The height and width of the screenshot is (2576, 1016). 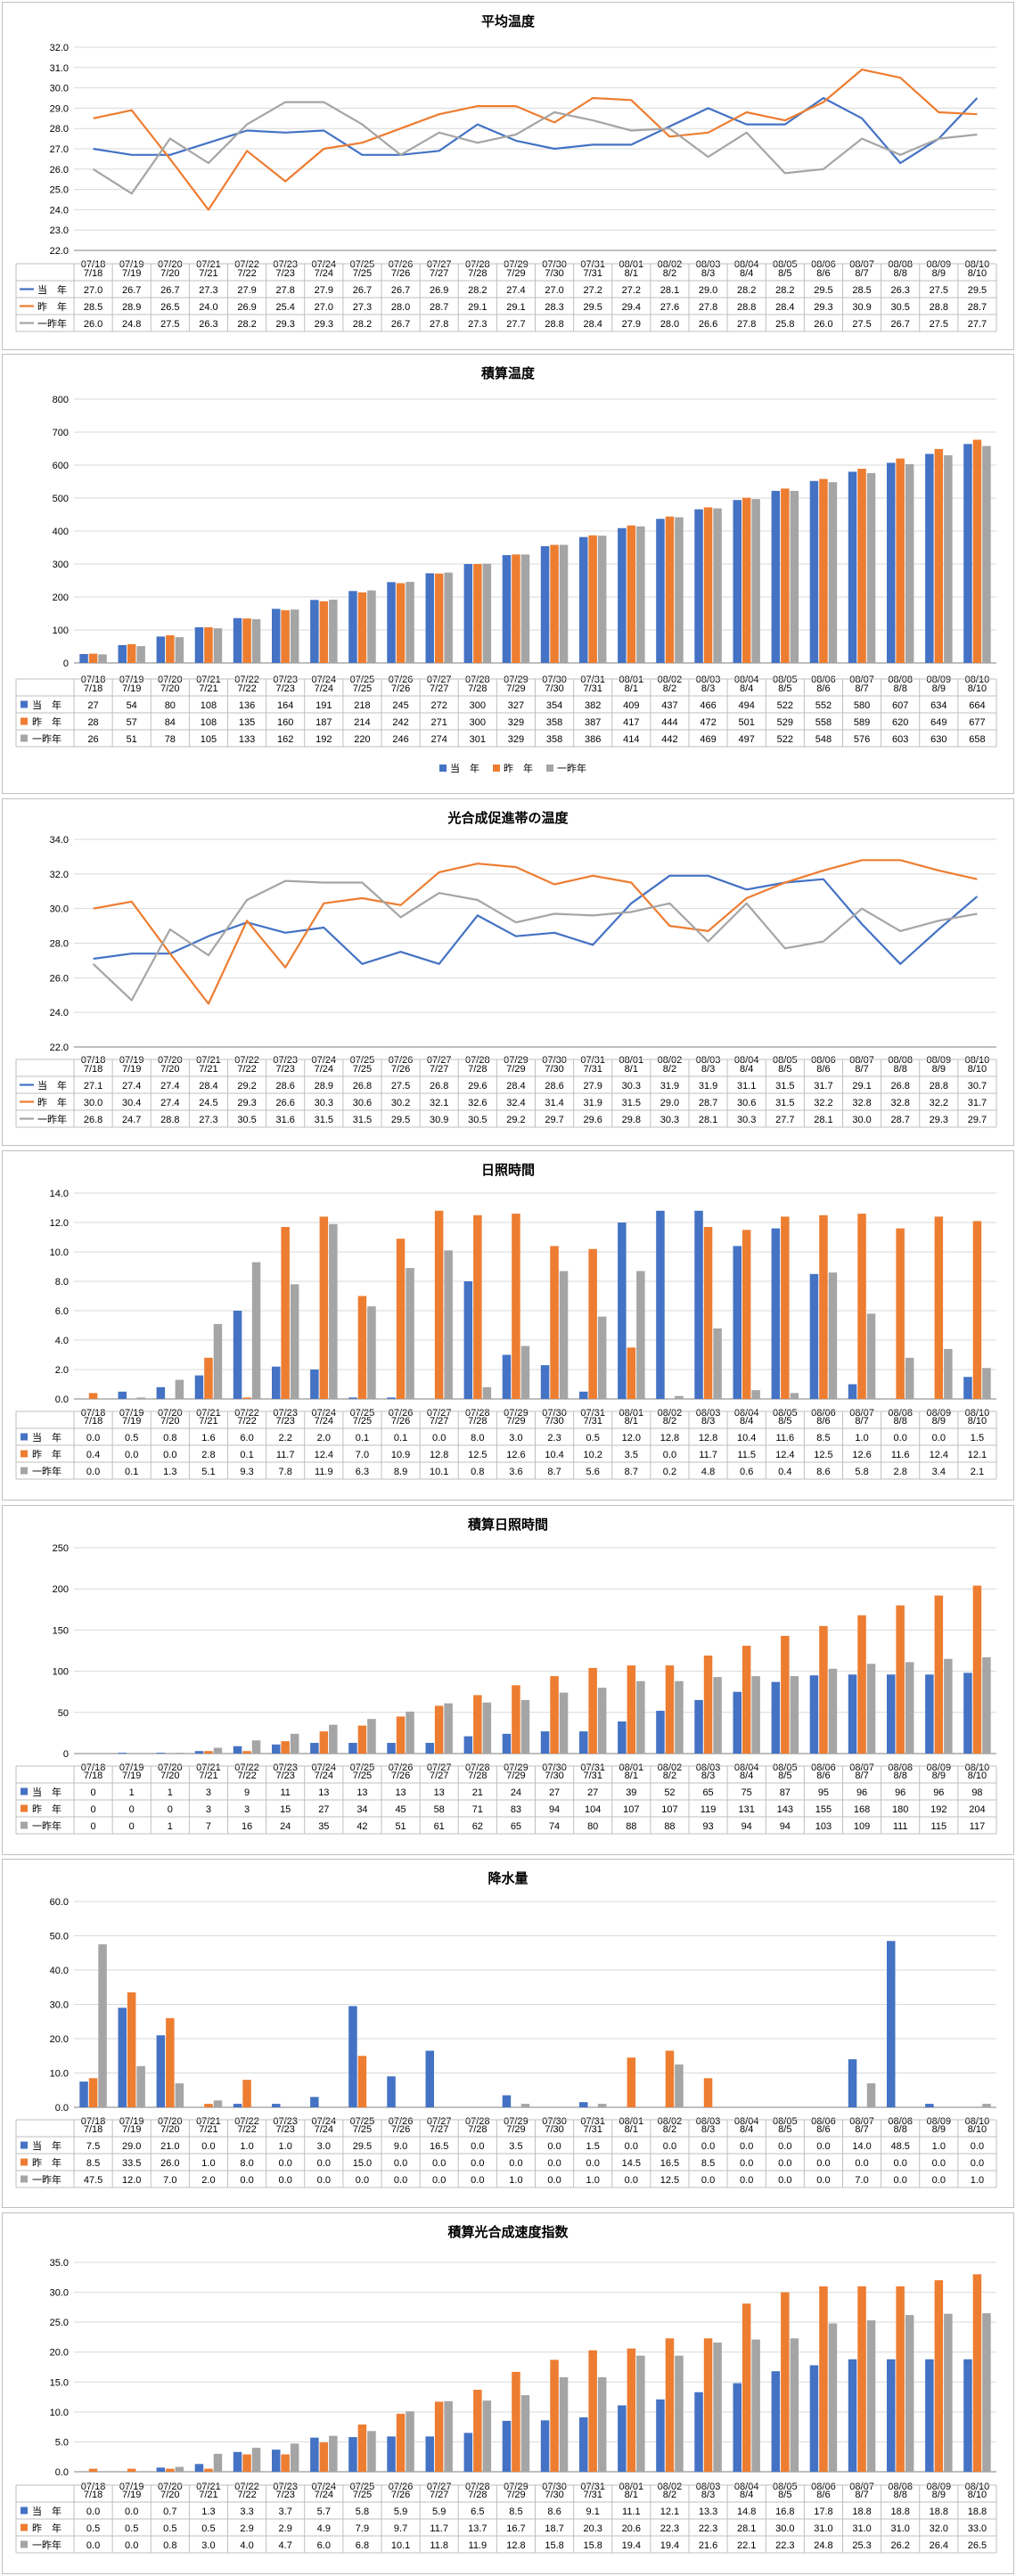 I want to click on table-date-cell: 7/26, so click(x=400, y=1775).